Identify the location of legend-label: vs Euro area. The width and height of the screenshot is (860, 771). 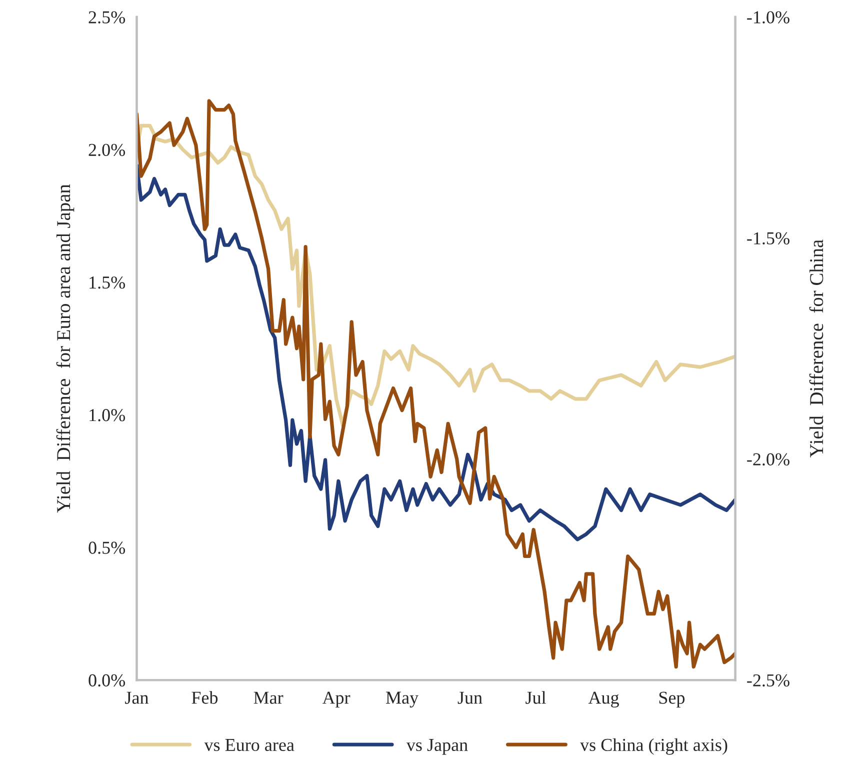
(249, 745).